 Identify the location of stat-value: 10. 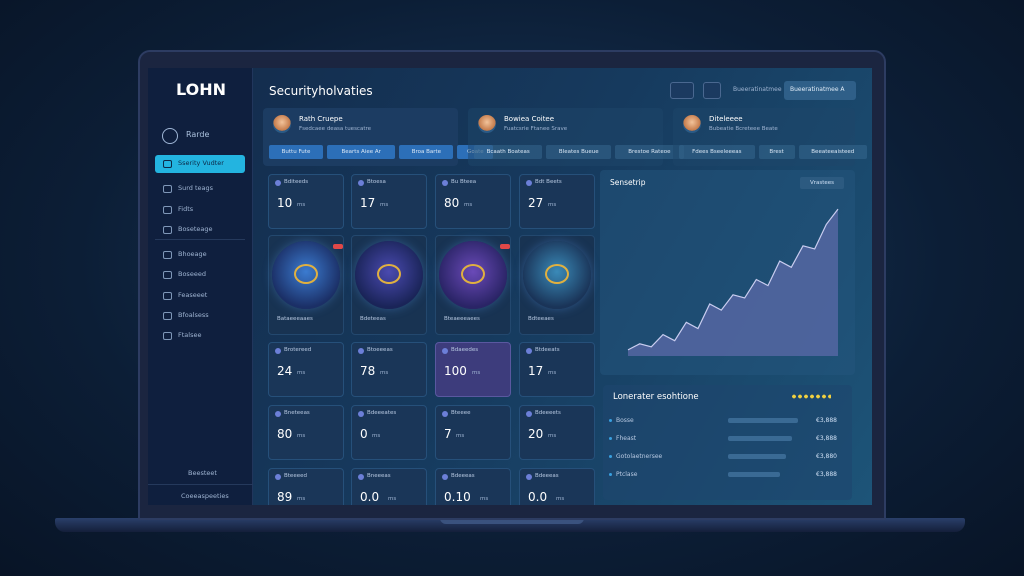
(285, 203).